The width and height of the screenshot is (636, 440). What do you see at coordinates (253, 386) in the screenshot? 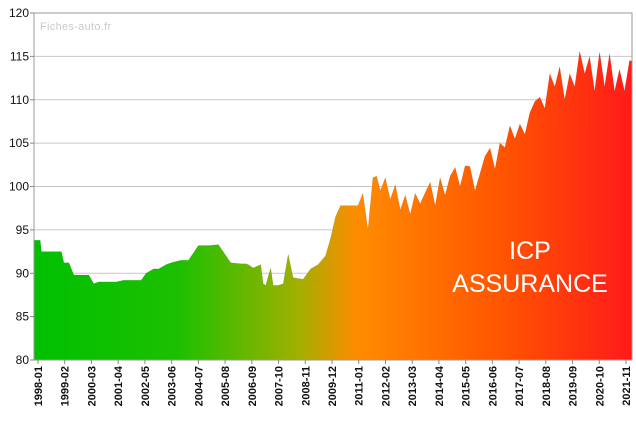
I see `x-tick-label: 2006-09` at bounding box center [253, 386].